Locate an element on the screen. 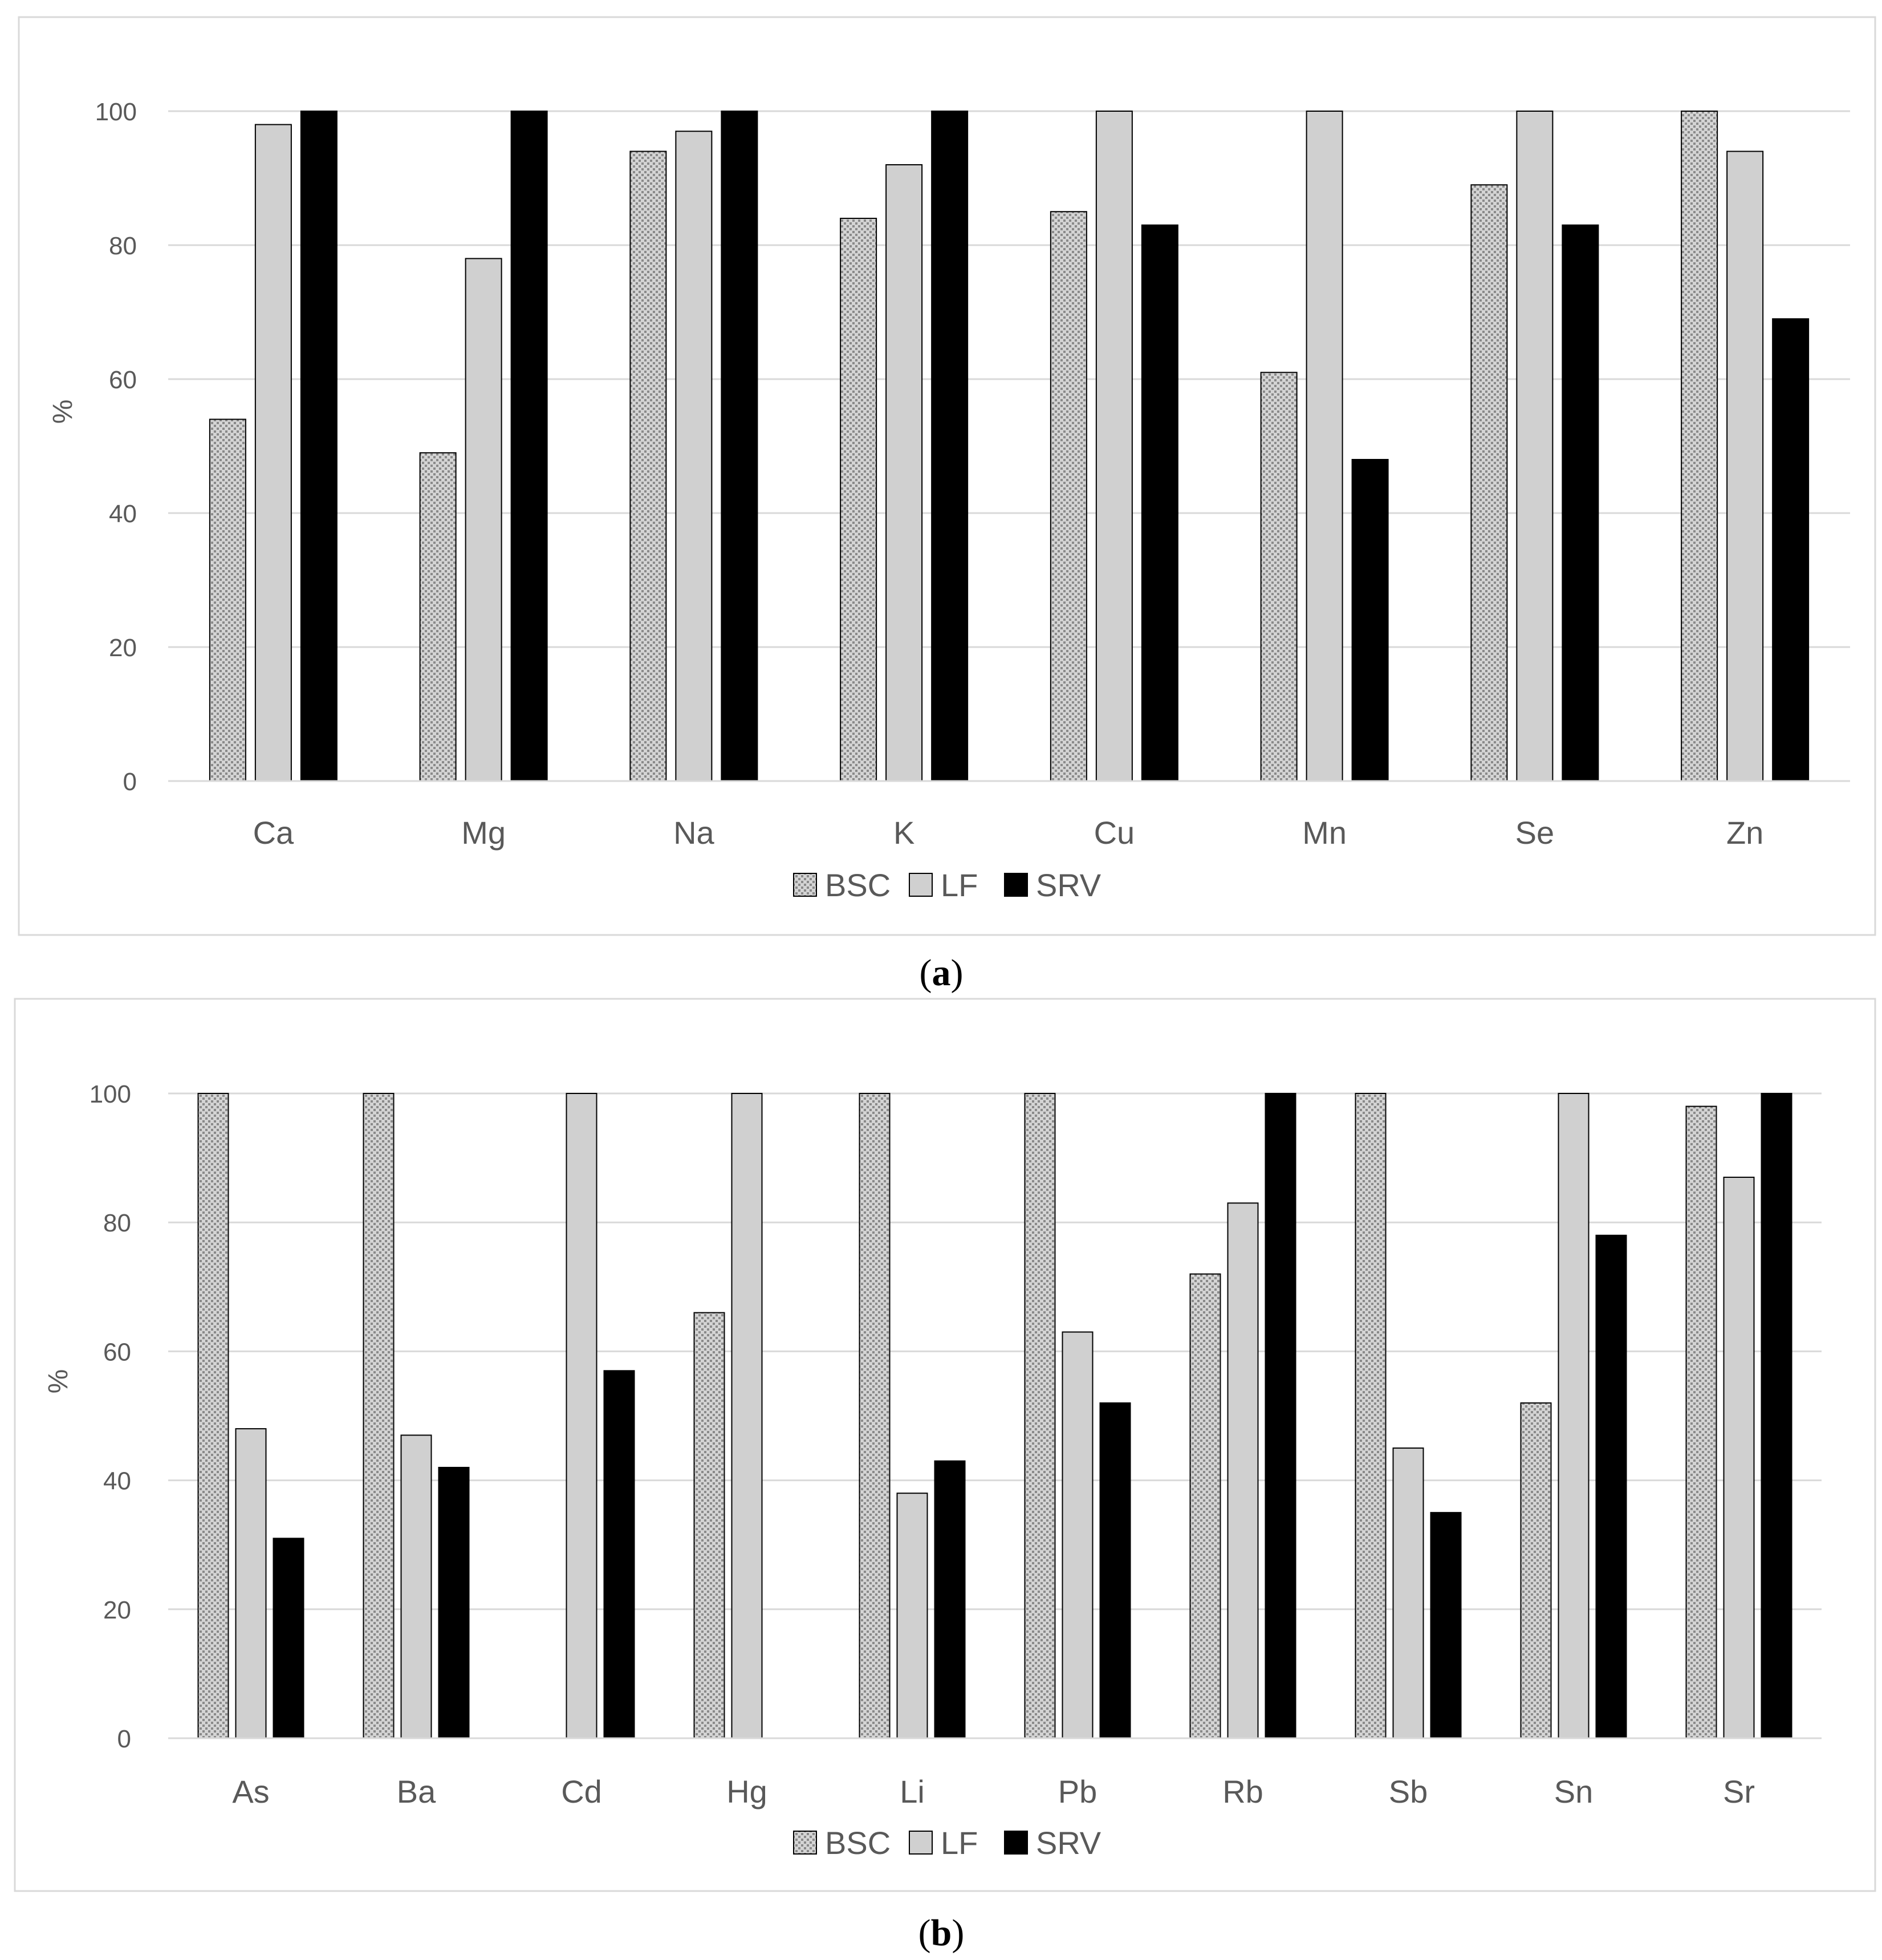  bar-BSC-Li is located at coordinates (875, 1416).